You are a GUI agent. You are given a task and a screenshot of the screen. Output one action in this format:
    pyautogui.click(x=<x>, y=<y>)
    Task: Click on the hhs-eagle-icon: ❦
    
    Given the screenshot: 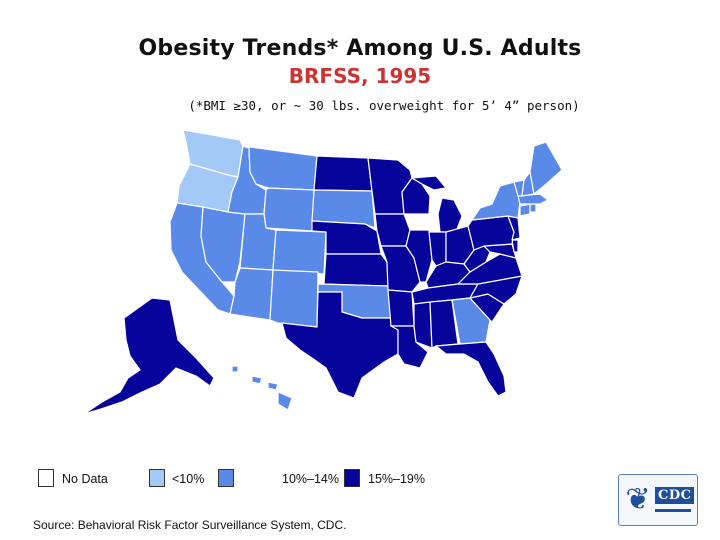 What is the action you would take?
    pyautogui.click(x=638, y=499)
    